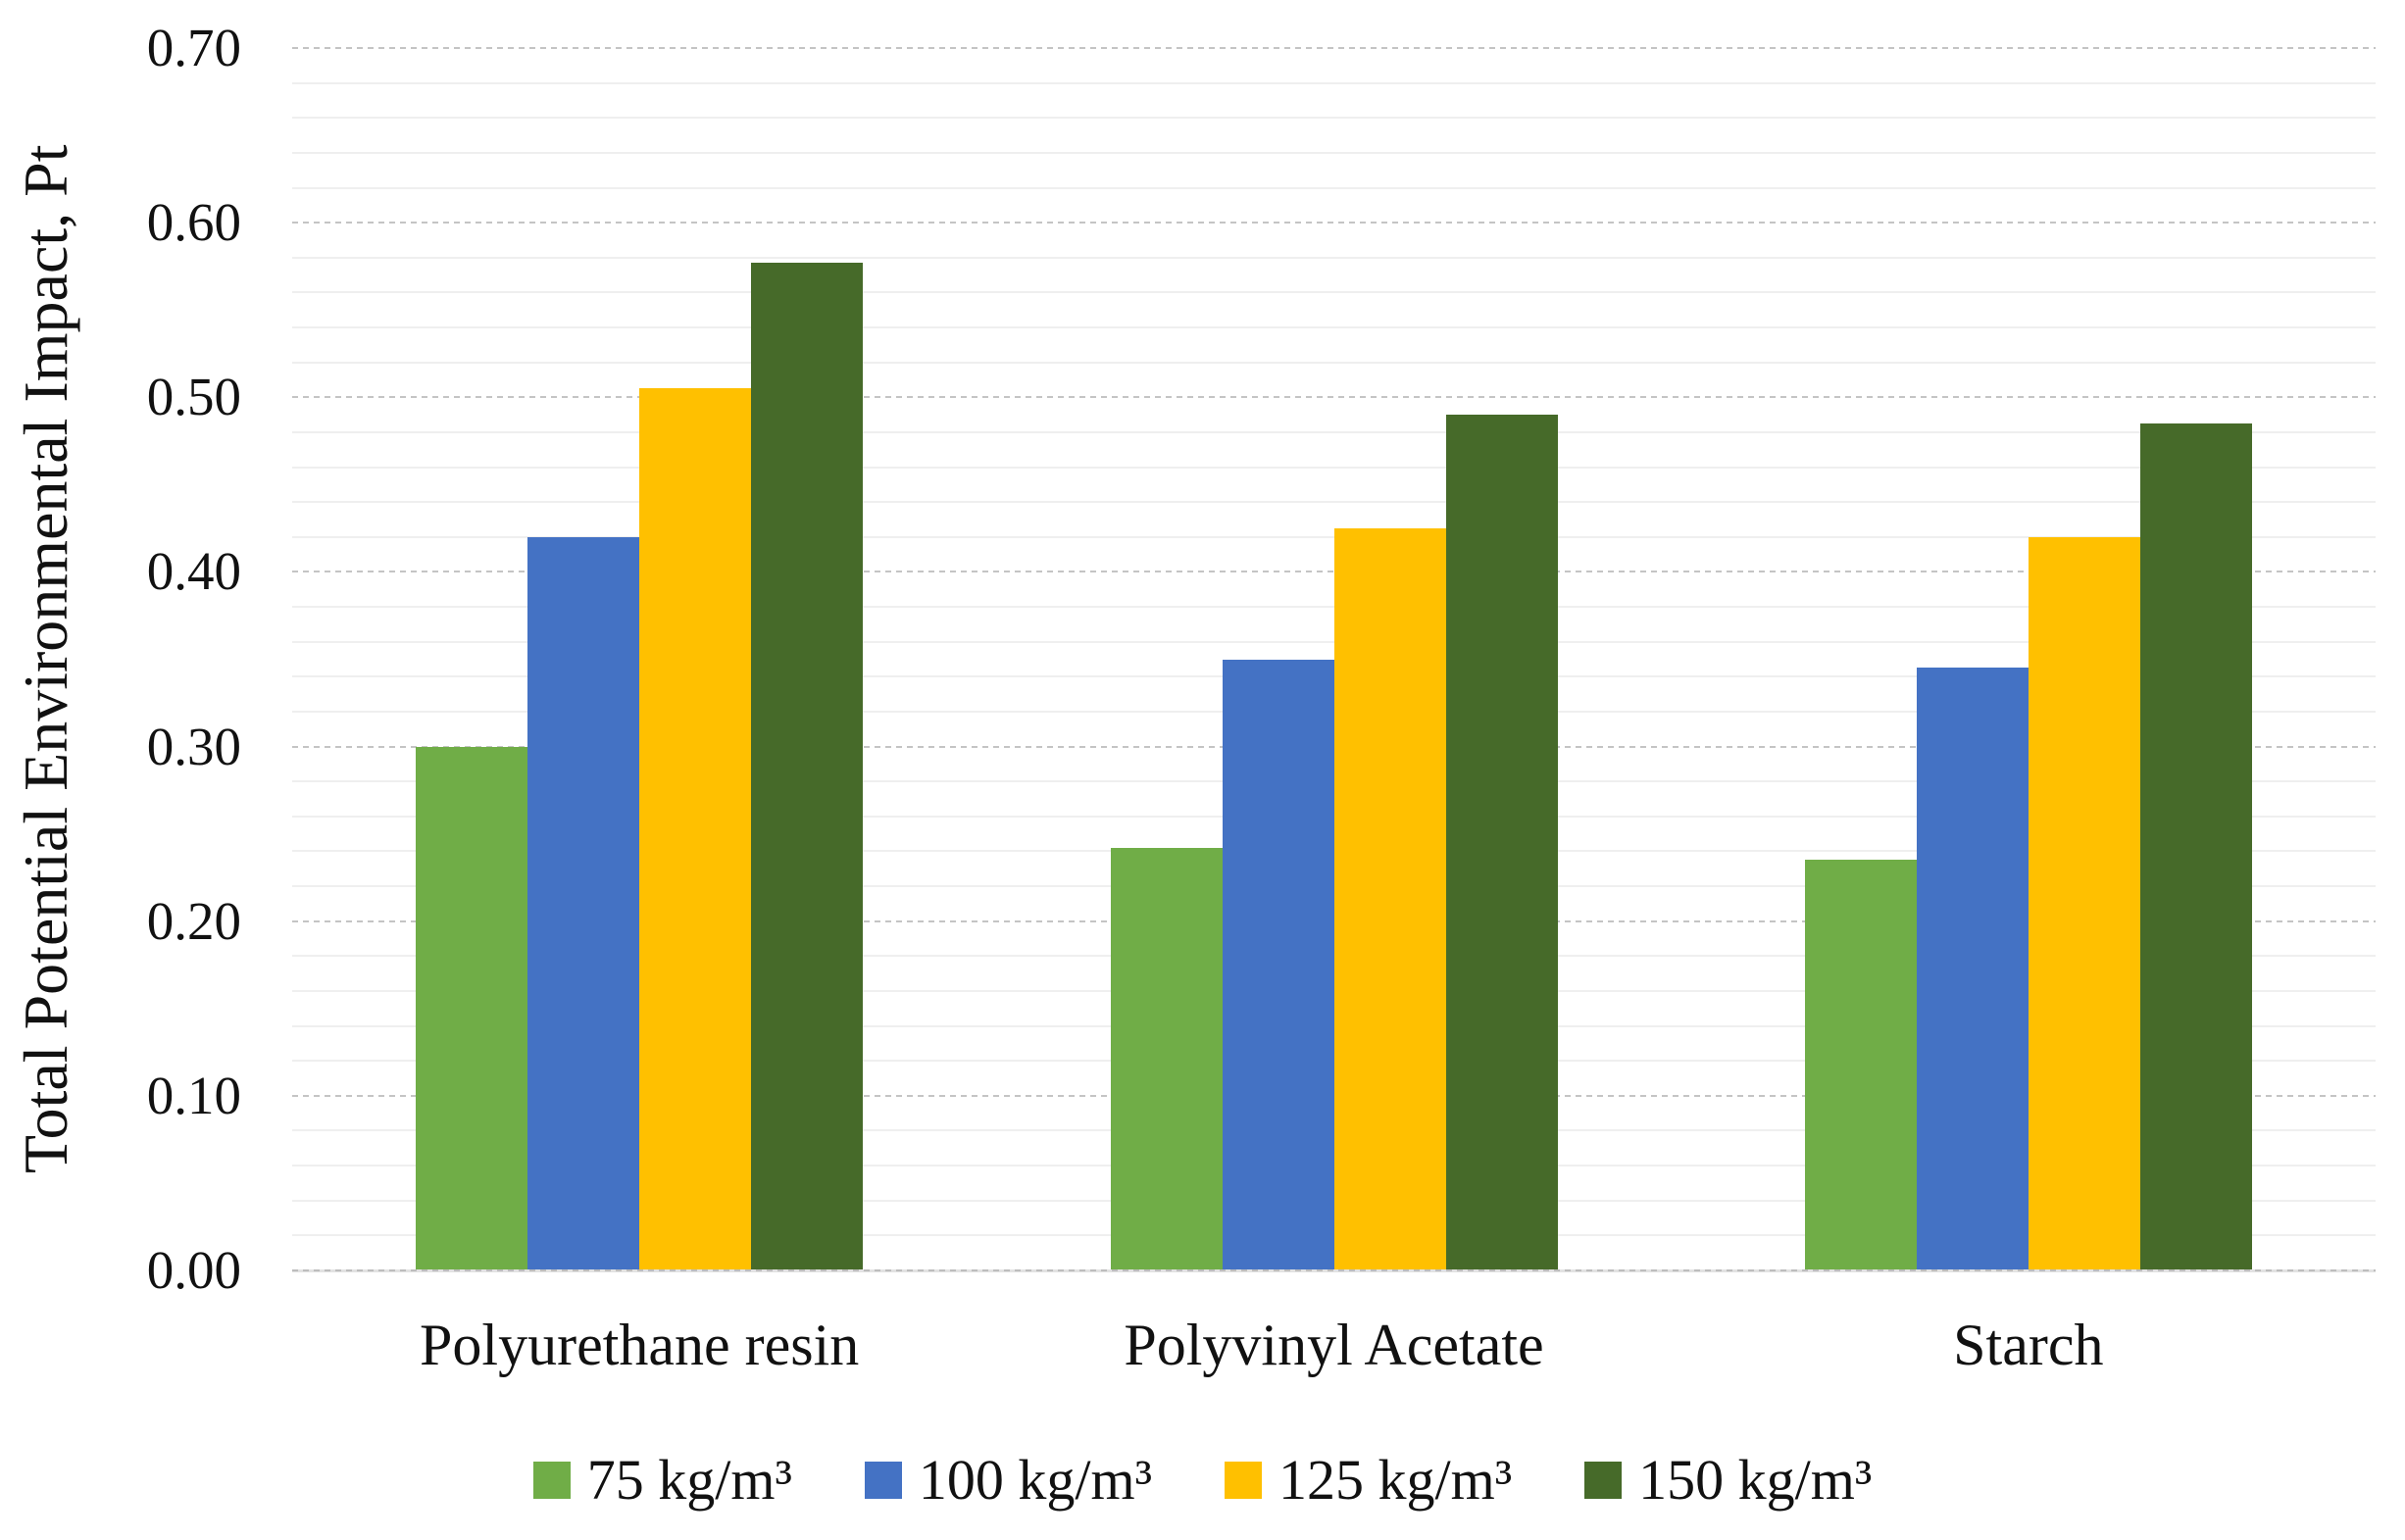 The height and width of the screenshot is (1540, 2405). Describe the element at coordinates (1202, 1480) in the screenshot. I see `legend: 75 kg/m³ 100 kg/m³ 125 kg/m³ 150 kg/m³` at that location.